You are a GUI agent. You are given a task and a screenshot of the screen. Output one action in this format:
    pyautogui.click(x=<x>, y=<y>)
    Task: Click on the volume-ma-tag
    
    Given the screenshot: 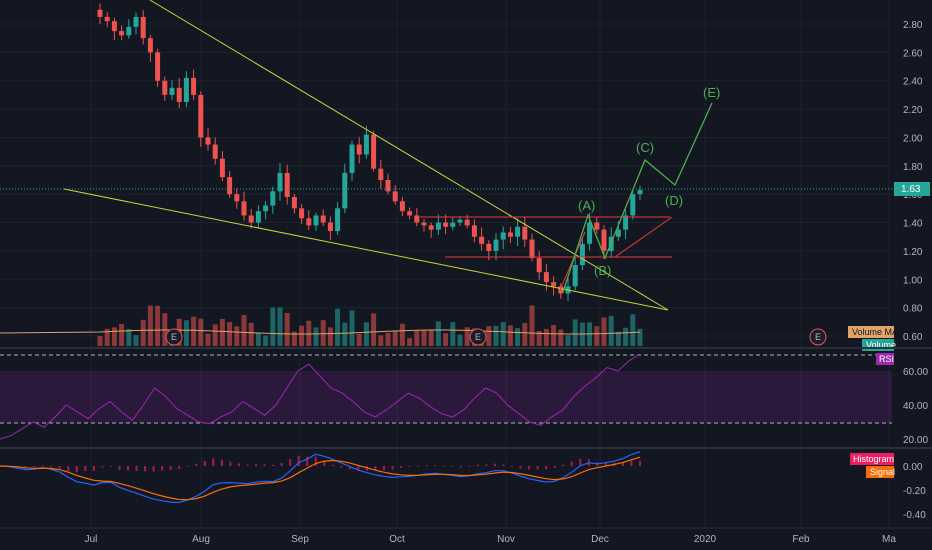 What is the action you would take?
    pyautogui.click(x=871, y=332)
    